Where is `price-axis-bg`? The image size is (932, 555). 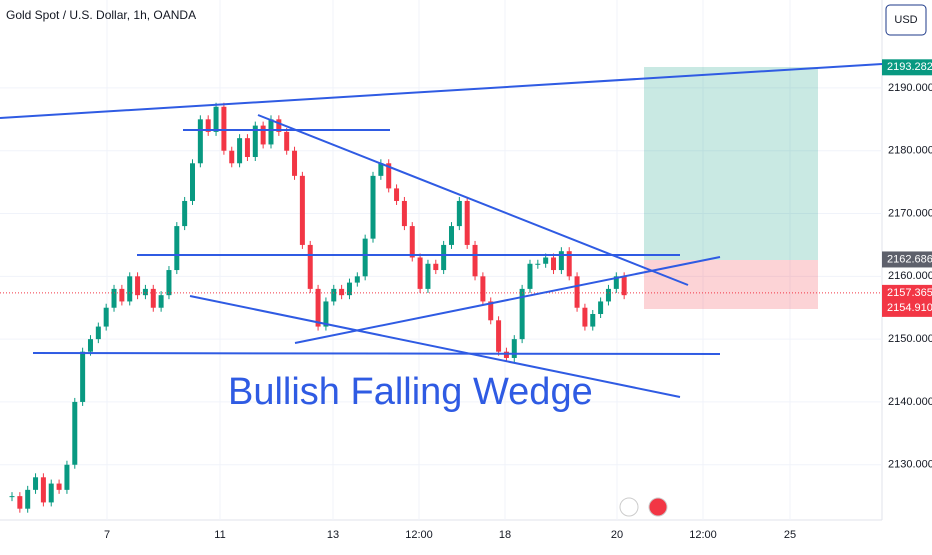 price-axis-bg is located at coordinates (907, 275).